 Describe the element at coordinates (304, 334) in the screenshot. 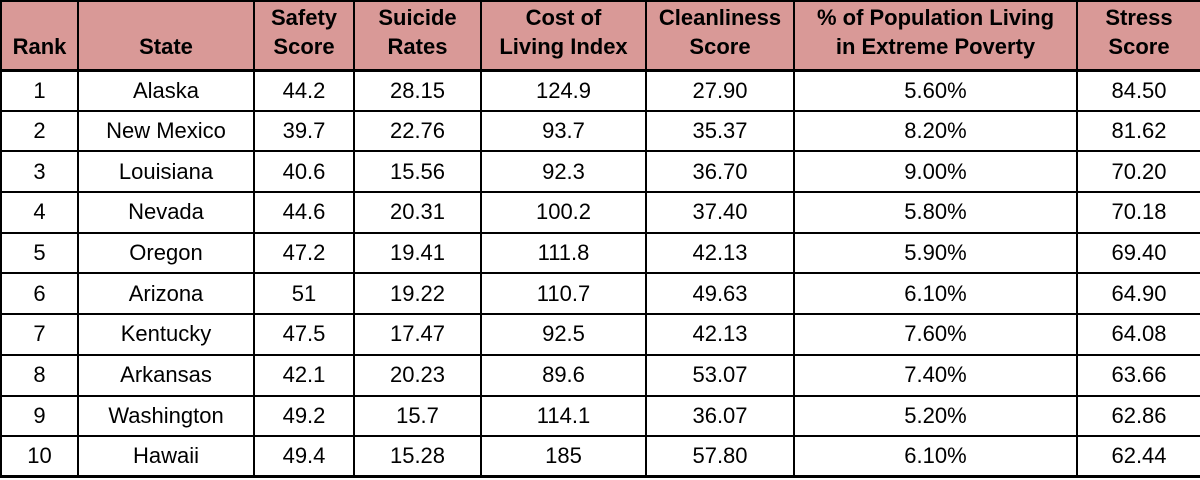

I see `cell-safety-score: 47.5` at that location.